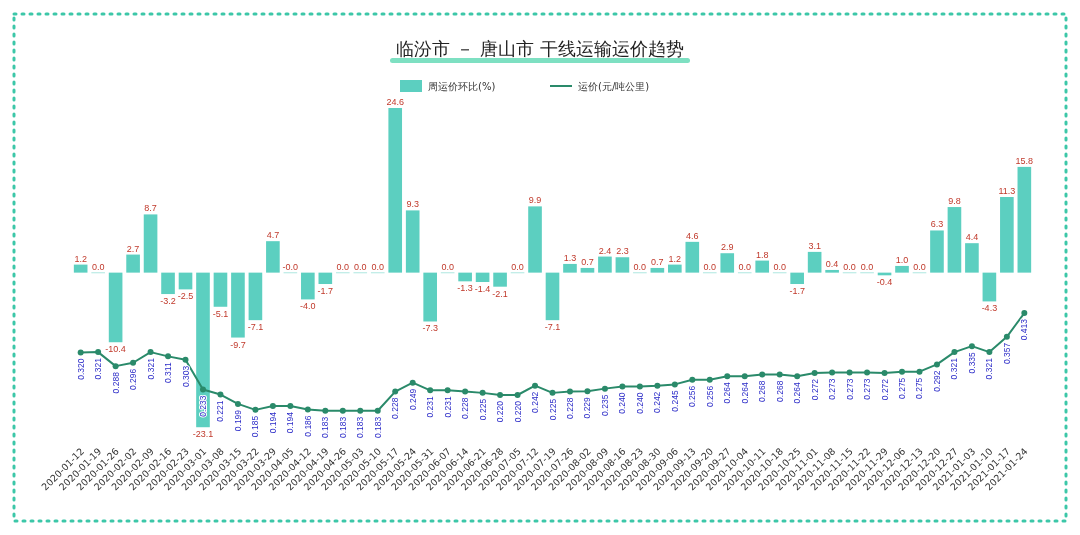  Describe the element at coordinates (377, 427) in the screenshot. I see `data-label: 0.183` at that location.